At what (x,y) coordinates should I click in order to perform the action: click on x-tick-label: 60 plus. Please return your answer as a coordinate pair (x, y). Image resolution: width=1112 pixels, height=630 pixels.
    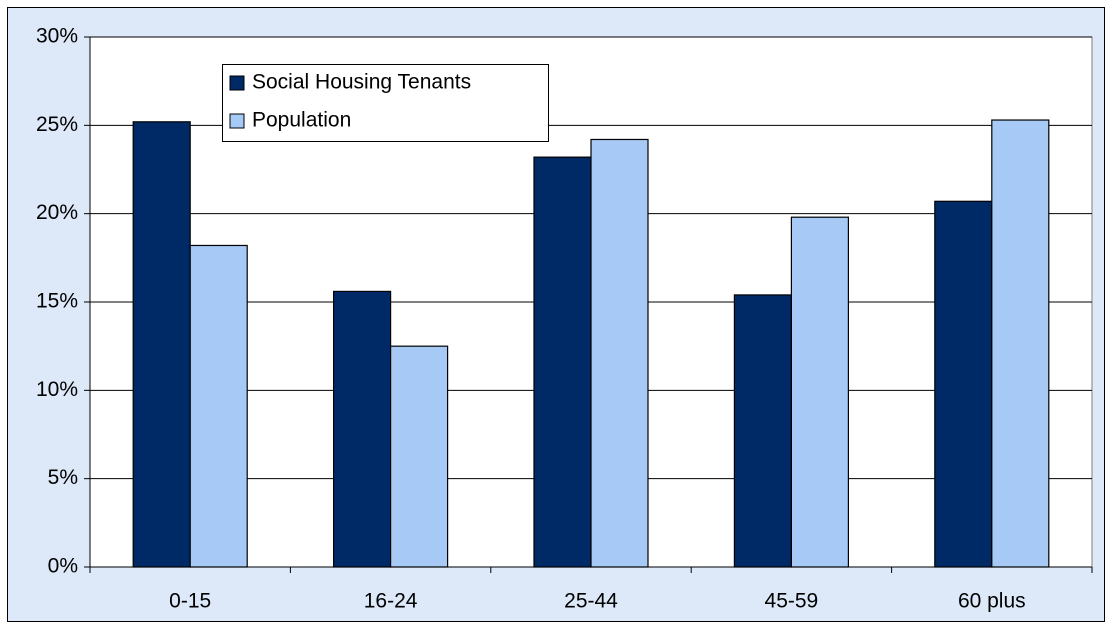
    Looking at the image, I should click on (992, 601).